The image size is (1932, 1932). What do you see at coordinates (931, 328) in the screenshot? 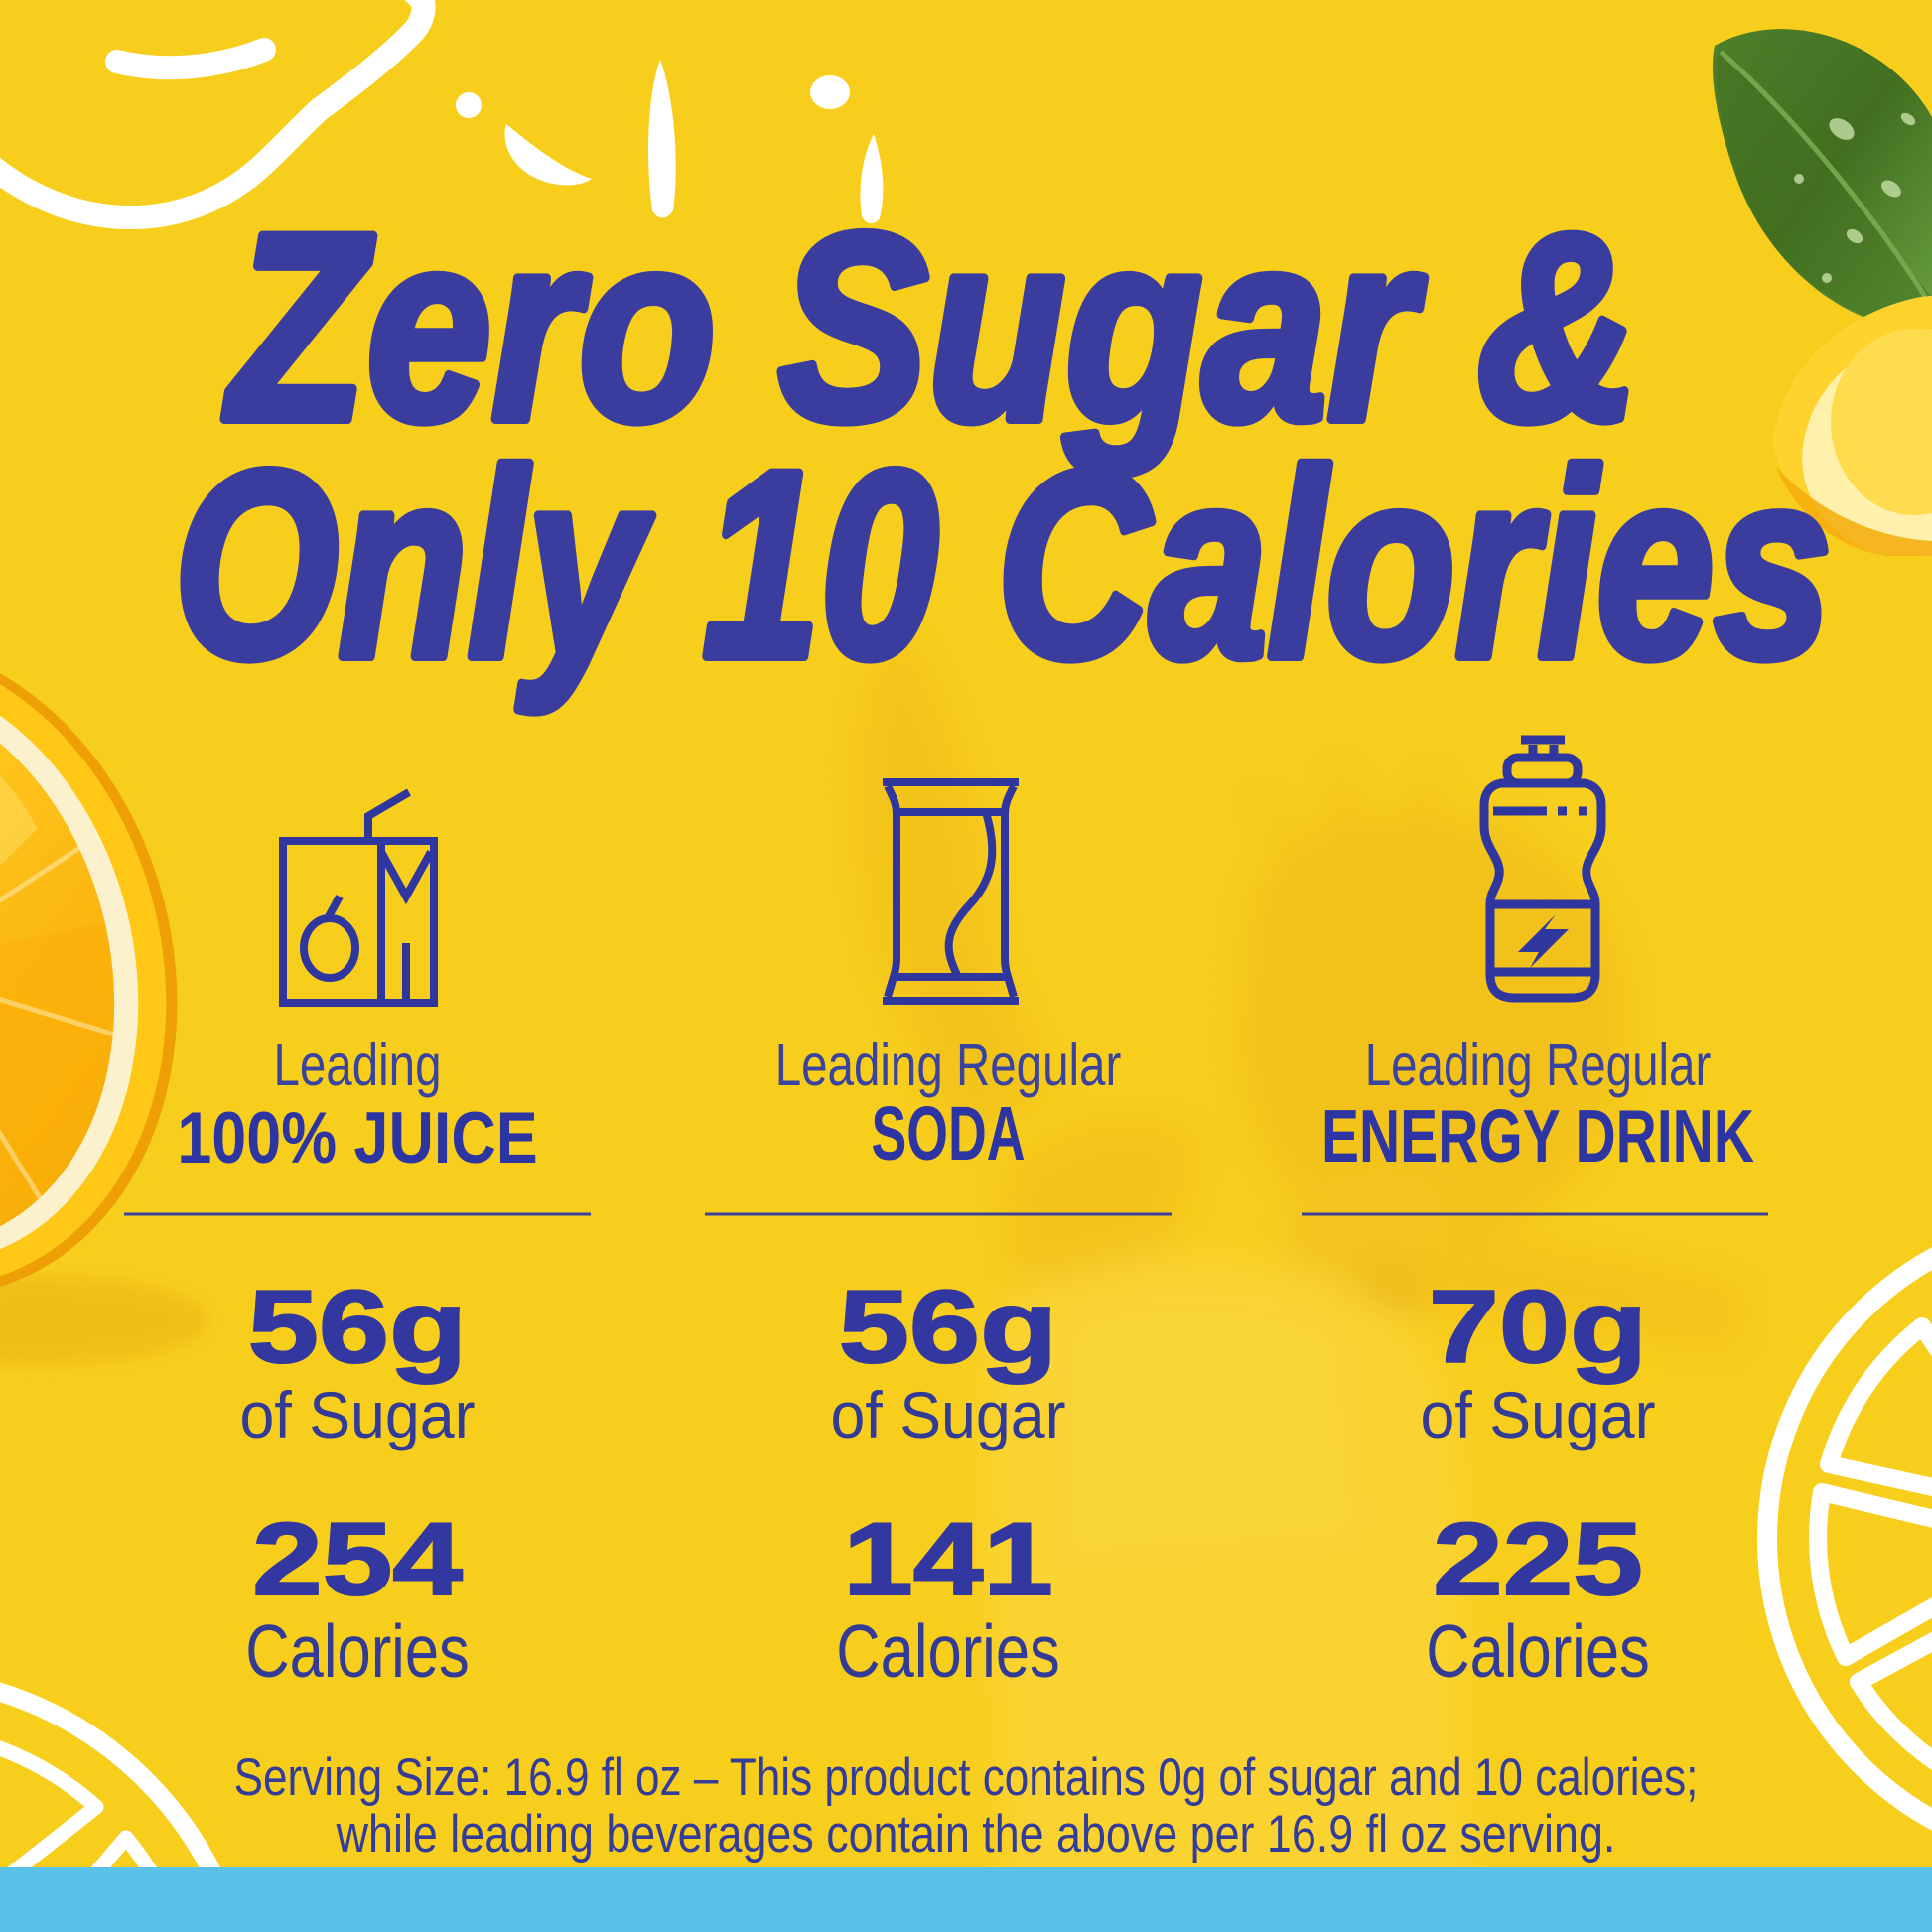
I see `svg-text: Zero Sugar &` at bounding box center [931, 328].